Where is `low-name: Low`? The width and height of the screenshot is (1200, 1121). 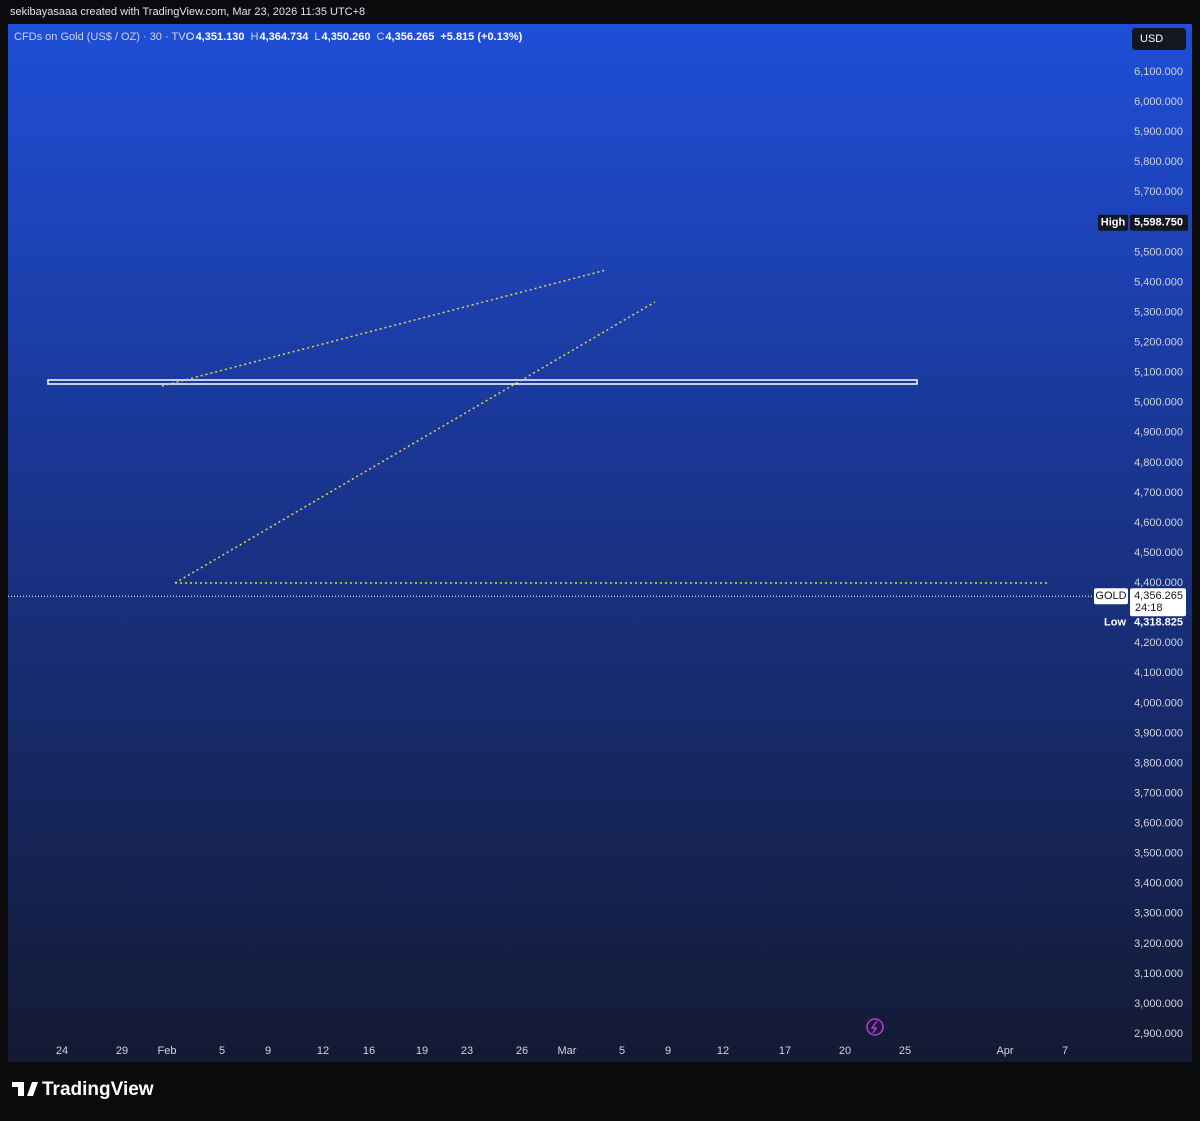 low-name: Low is located at coordinates (1115, 622).